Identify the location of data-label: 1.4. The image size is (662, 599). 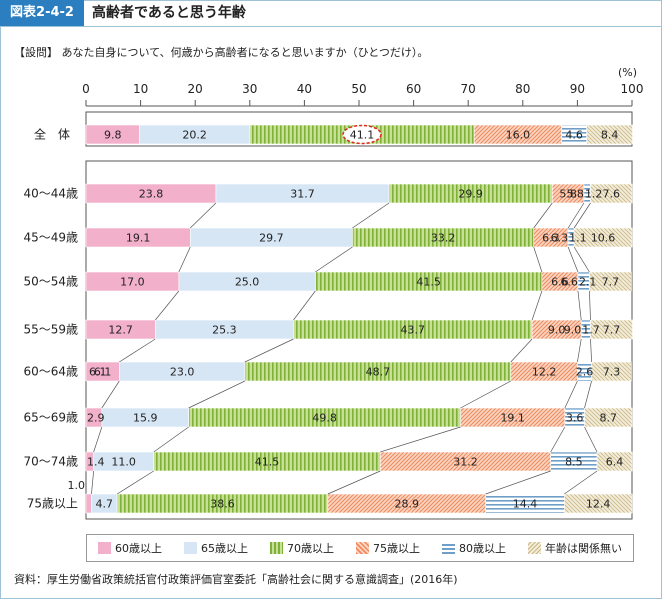
(96, 462).